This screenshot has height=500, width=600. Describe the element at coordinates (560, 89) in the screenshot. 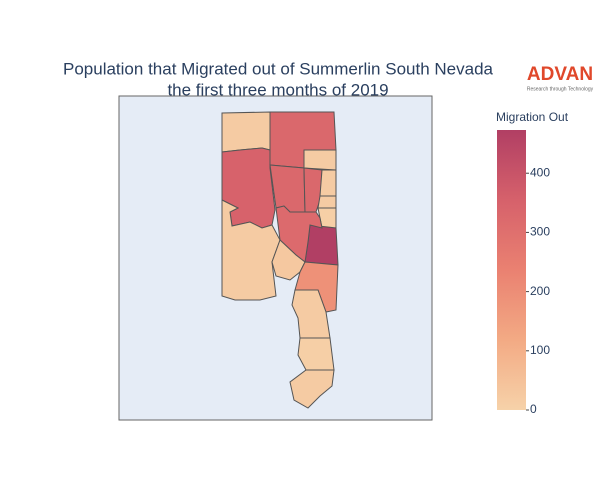

I see `logo-tagline: Research through Technology` at that location.